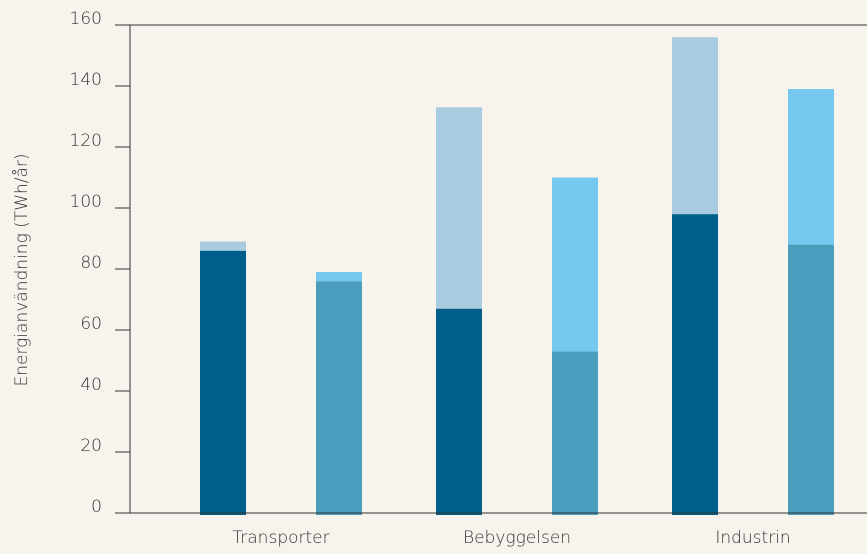  What do you see at coordinates (91, 263) in the screenshot?
I see `y-tick-label: 80` at bounding box center [91, 263].